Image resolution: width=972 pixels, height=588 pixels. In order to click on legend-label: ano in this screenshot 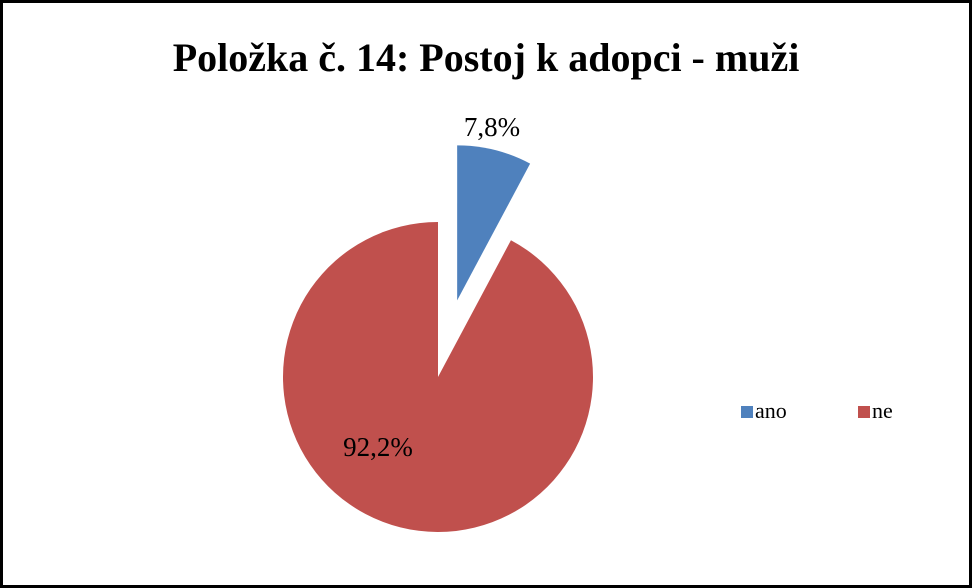, I will do `click(771, 410)`.